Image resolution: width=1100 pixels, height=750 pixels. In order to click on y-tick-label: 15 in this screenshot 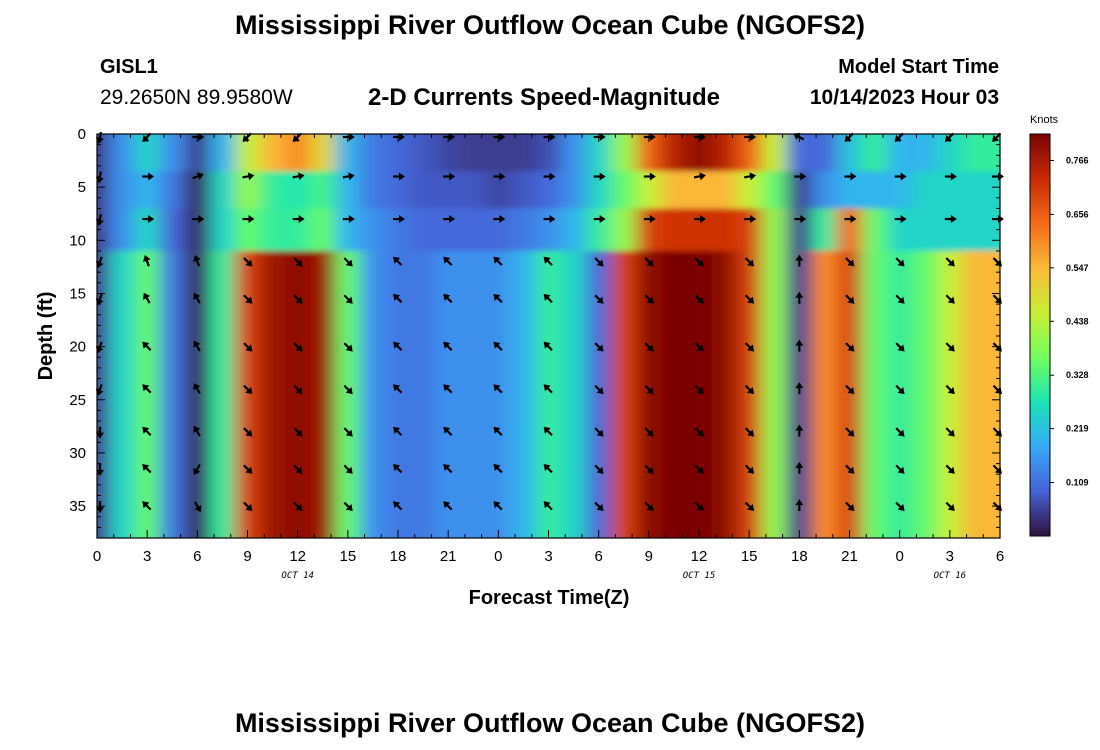, I will do `click(77, 293)`.